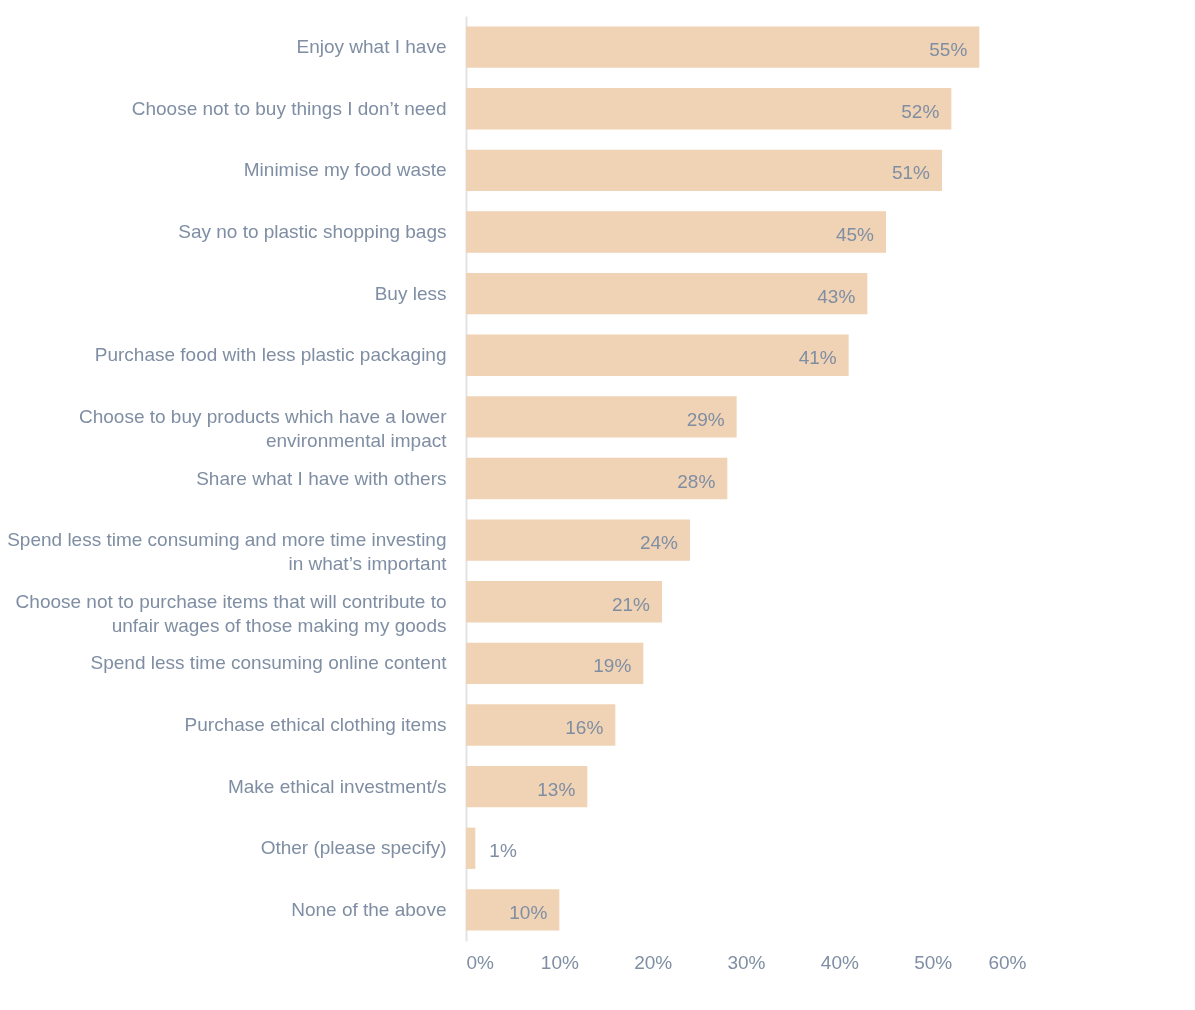 This screenshot has height=1010, width=1195. What do you see at coordinates (269, 663) in the screenshot?
I see `y-tick-label: Spend less time consuming online content` at bounding box center [269, 663].